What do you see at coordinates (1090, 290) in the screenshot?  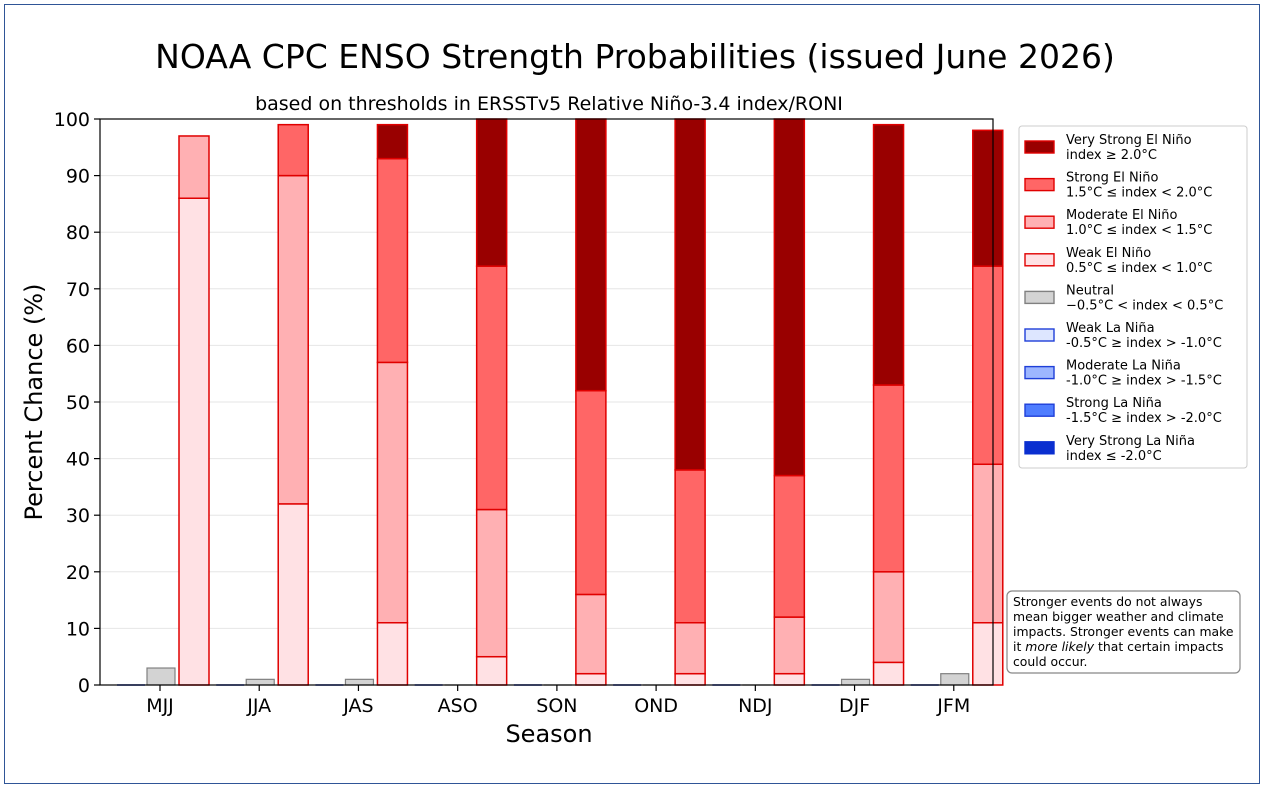 I see `legend-label: Neutral` at bounding box center [1090, 290].